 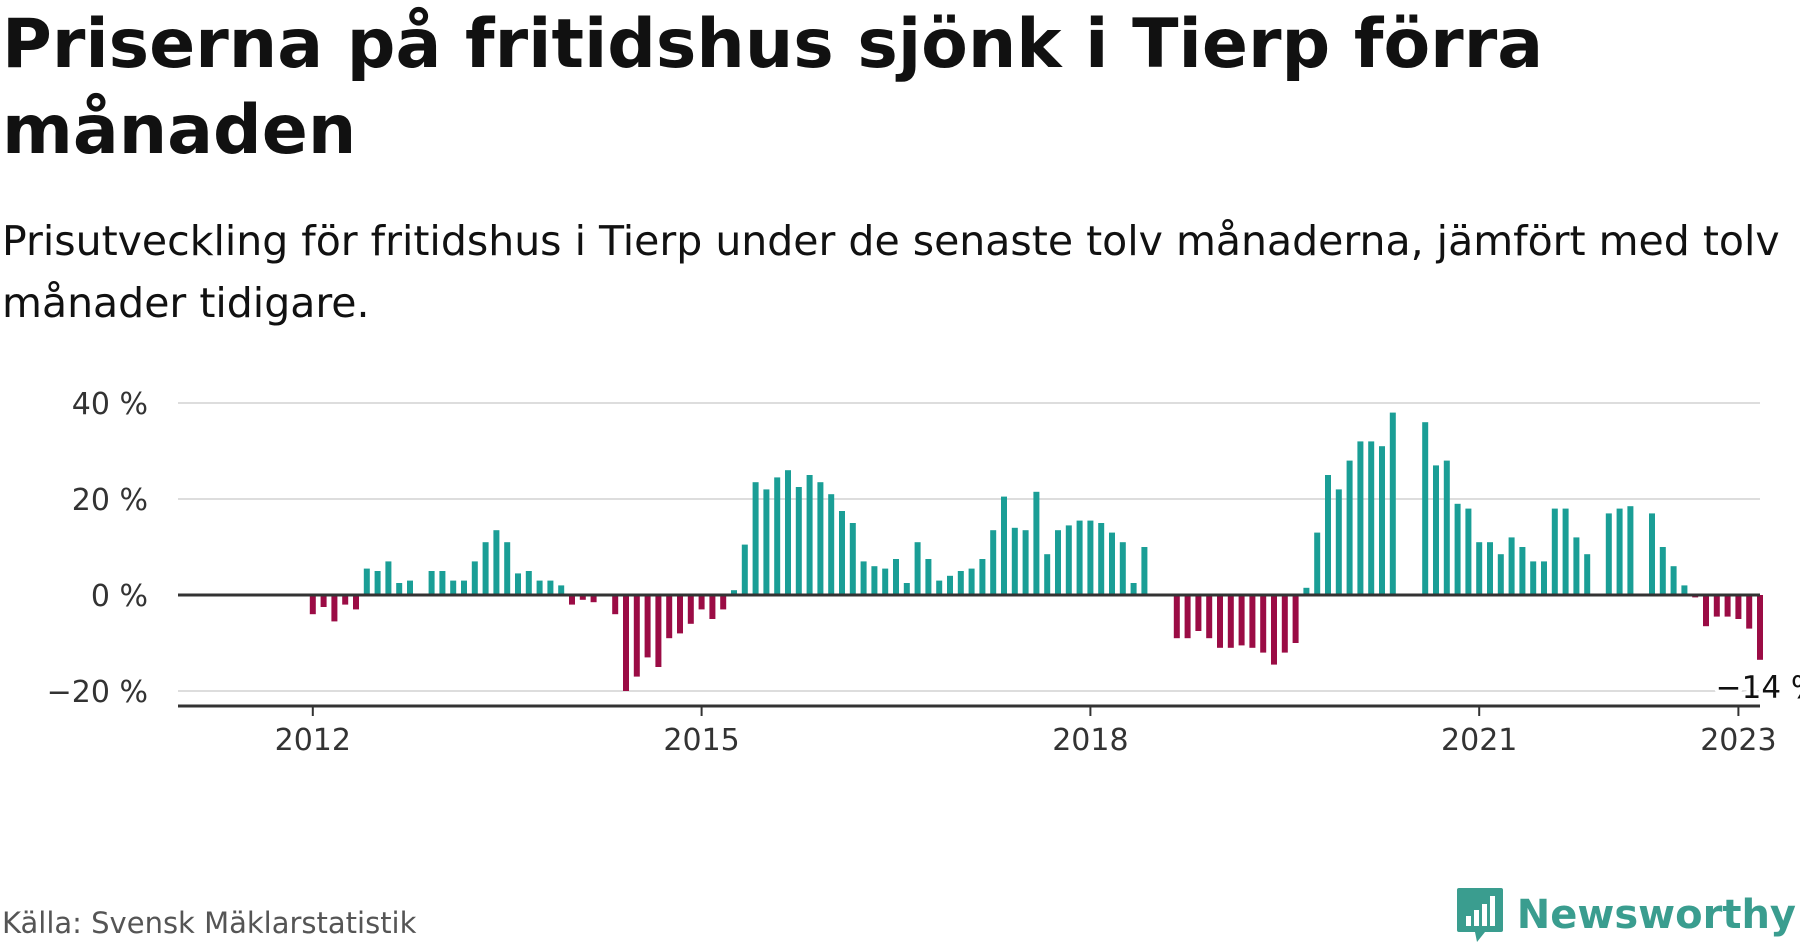 I want to click on brand-logo: Newsworthy, so click(x=1625, y=915).